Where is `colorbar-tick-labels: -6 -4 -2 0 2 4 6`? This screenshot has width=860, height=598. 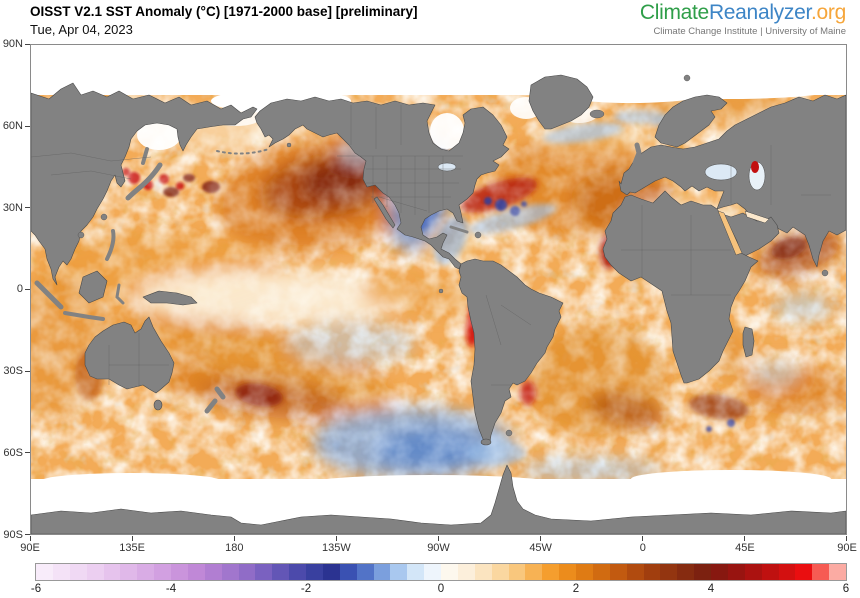 colorbar-tick-labels: -6 -4 -2 0 2 4 6 is located at coordinates (440, 589).